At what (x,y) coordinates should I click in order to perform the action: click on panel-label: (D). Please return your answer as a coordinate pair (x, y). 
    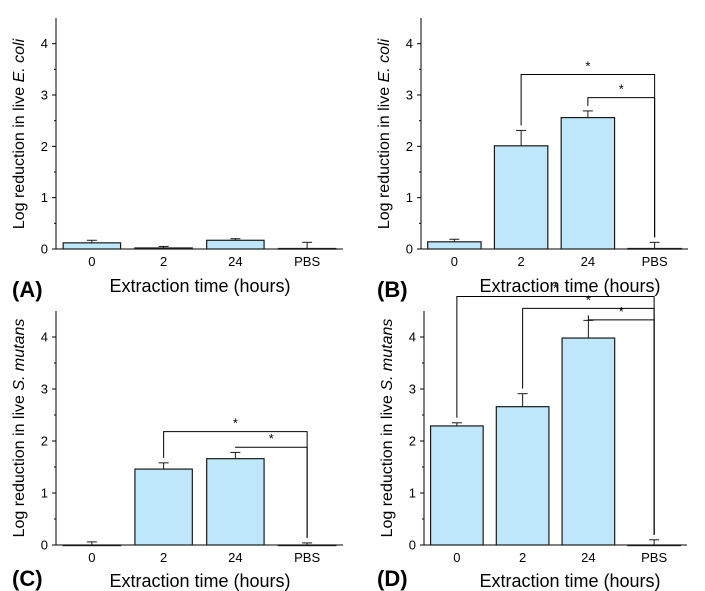
    Looking at the image, I should click on (392, 578).